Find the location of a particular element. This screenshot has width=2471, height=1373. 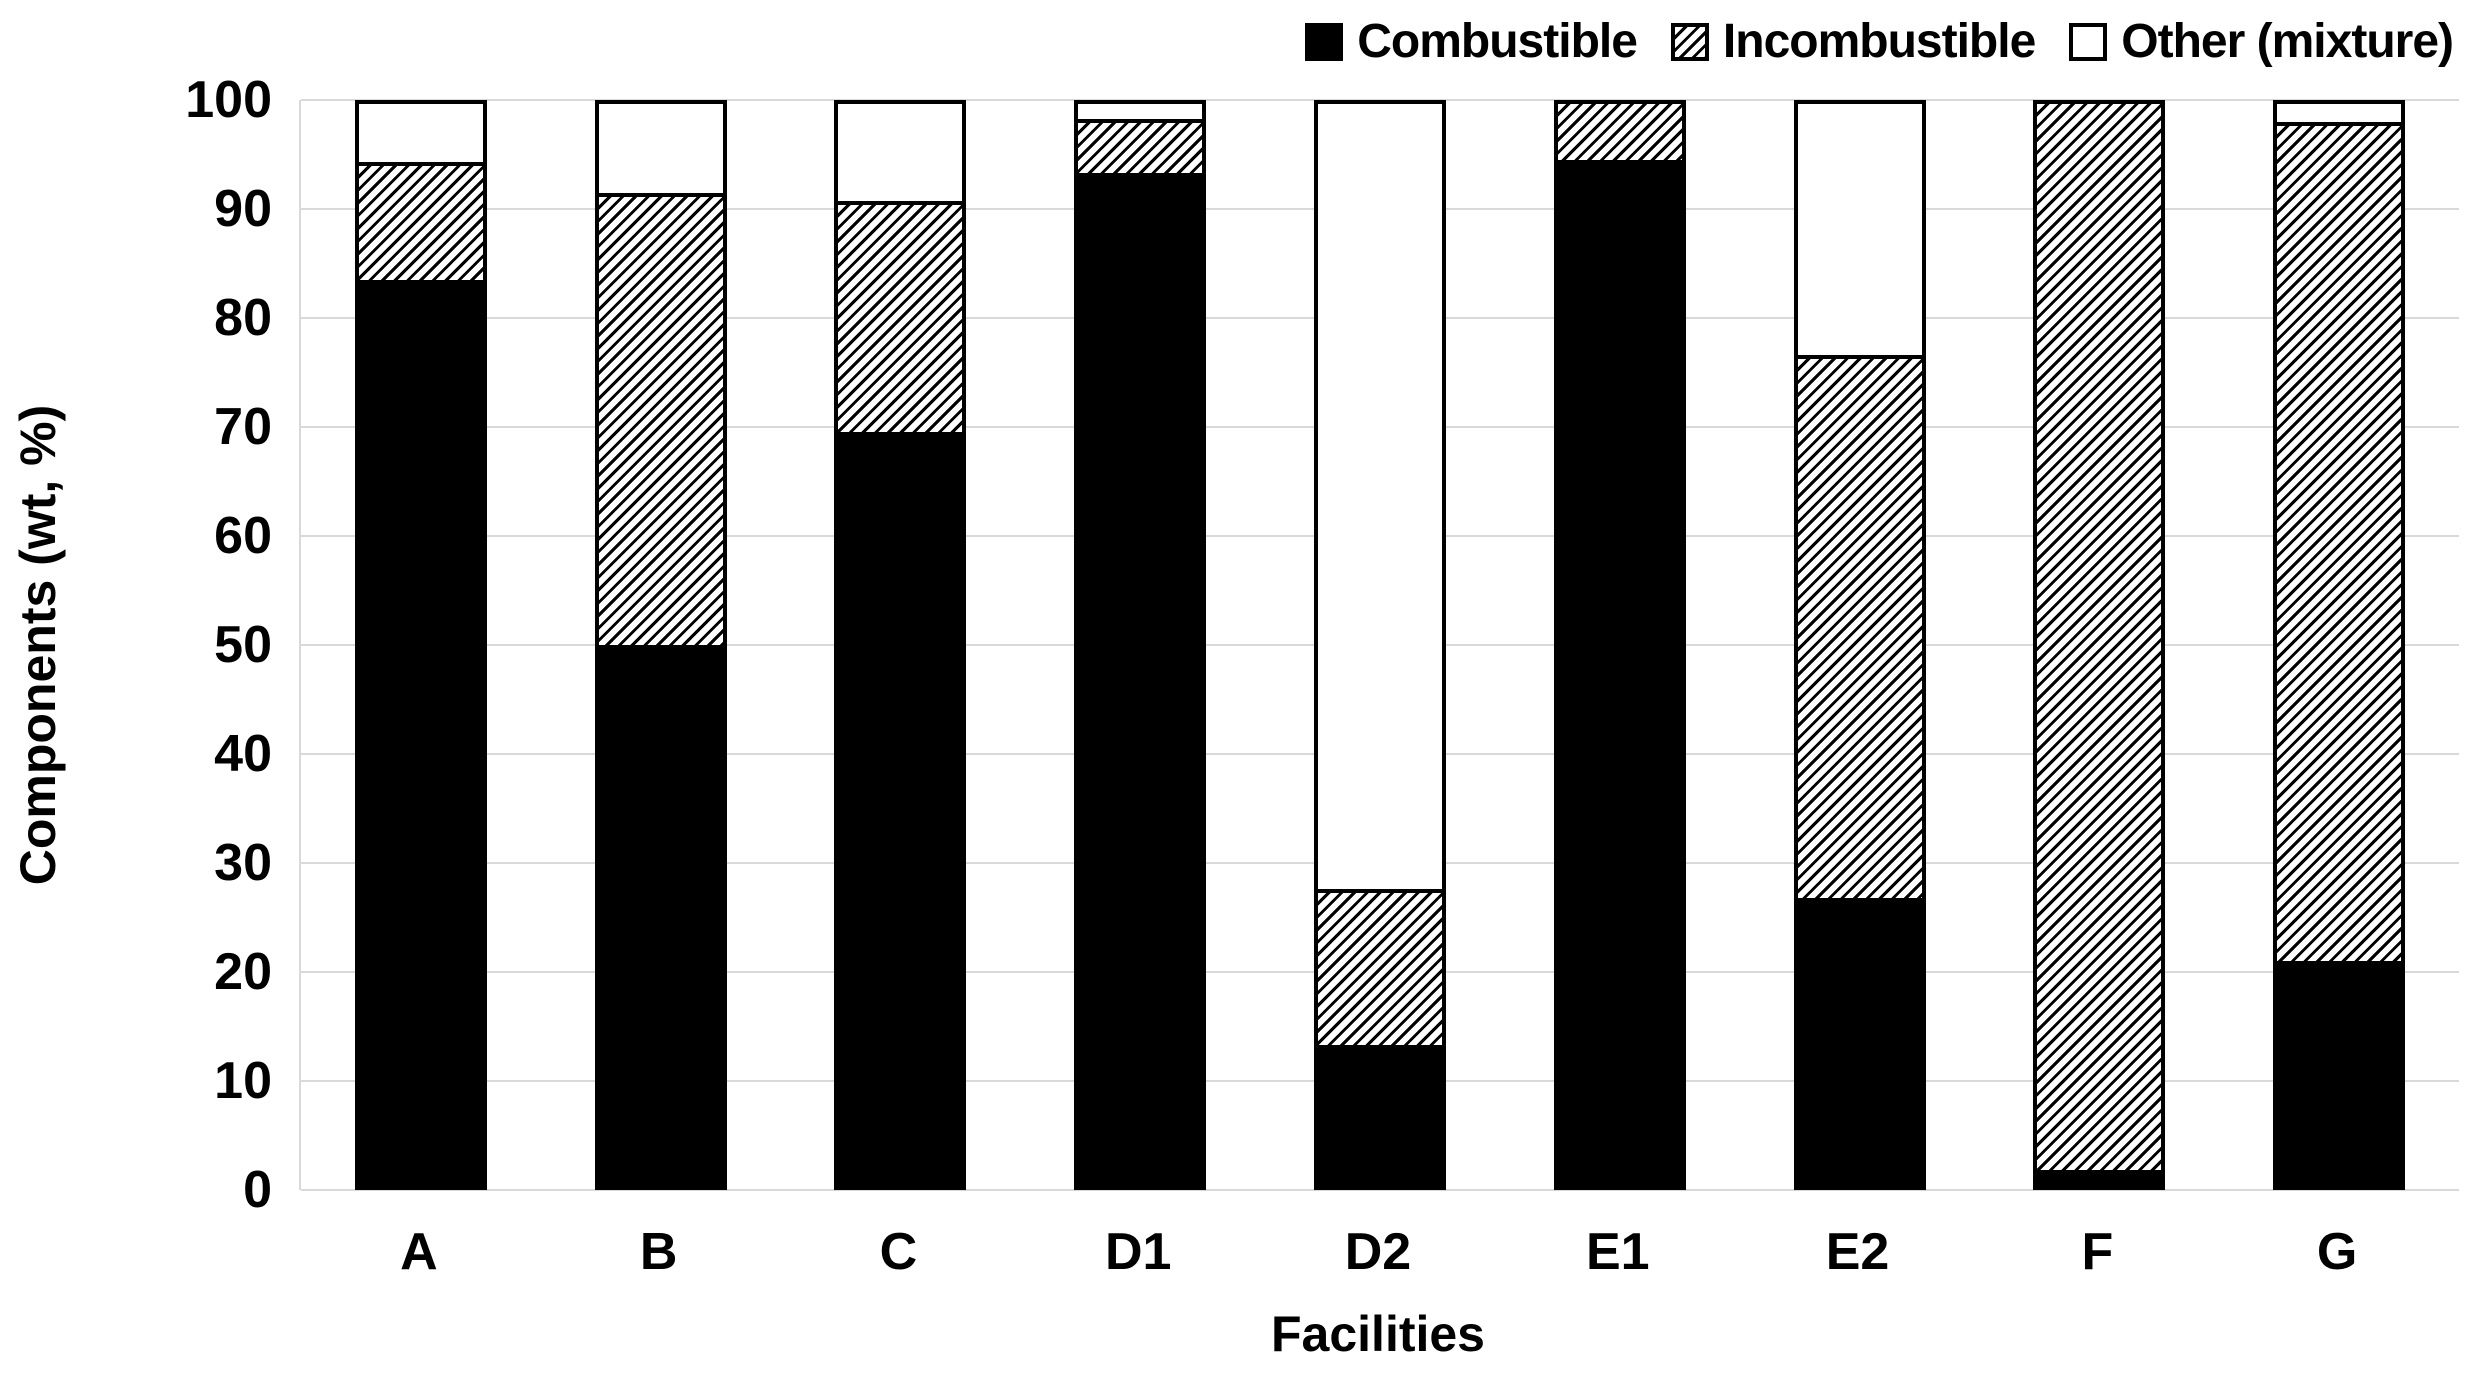

legend-item-other: Other (mixture) is located at coordinates (2261, 41).